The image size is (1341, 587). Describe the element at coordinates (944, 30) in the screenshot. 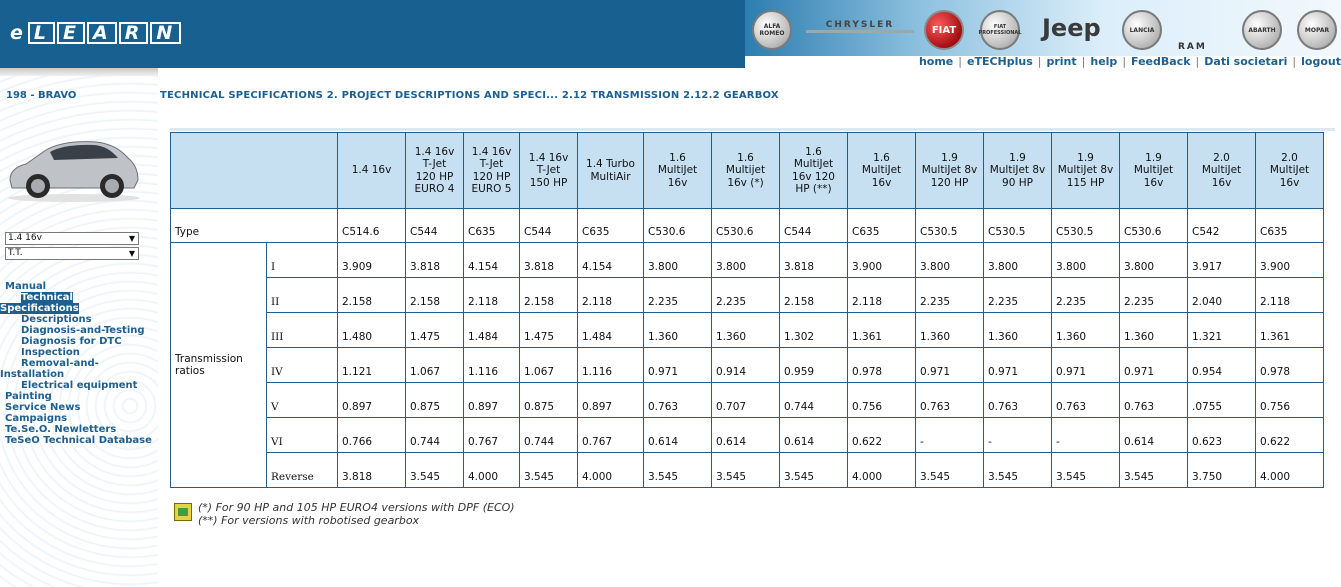

I see `brand-logo: FIAT` at that location.